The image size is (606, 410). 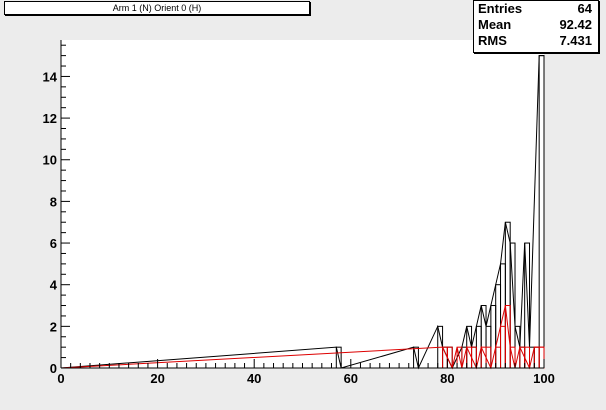 What do you see at coordinates (575, 40) in the screenshot?
I see `stats-value: 7.431` at bounding box center [575, 40].